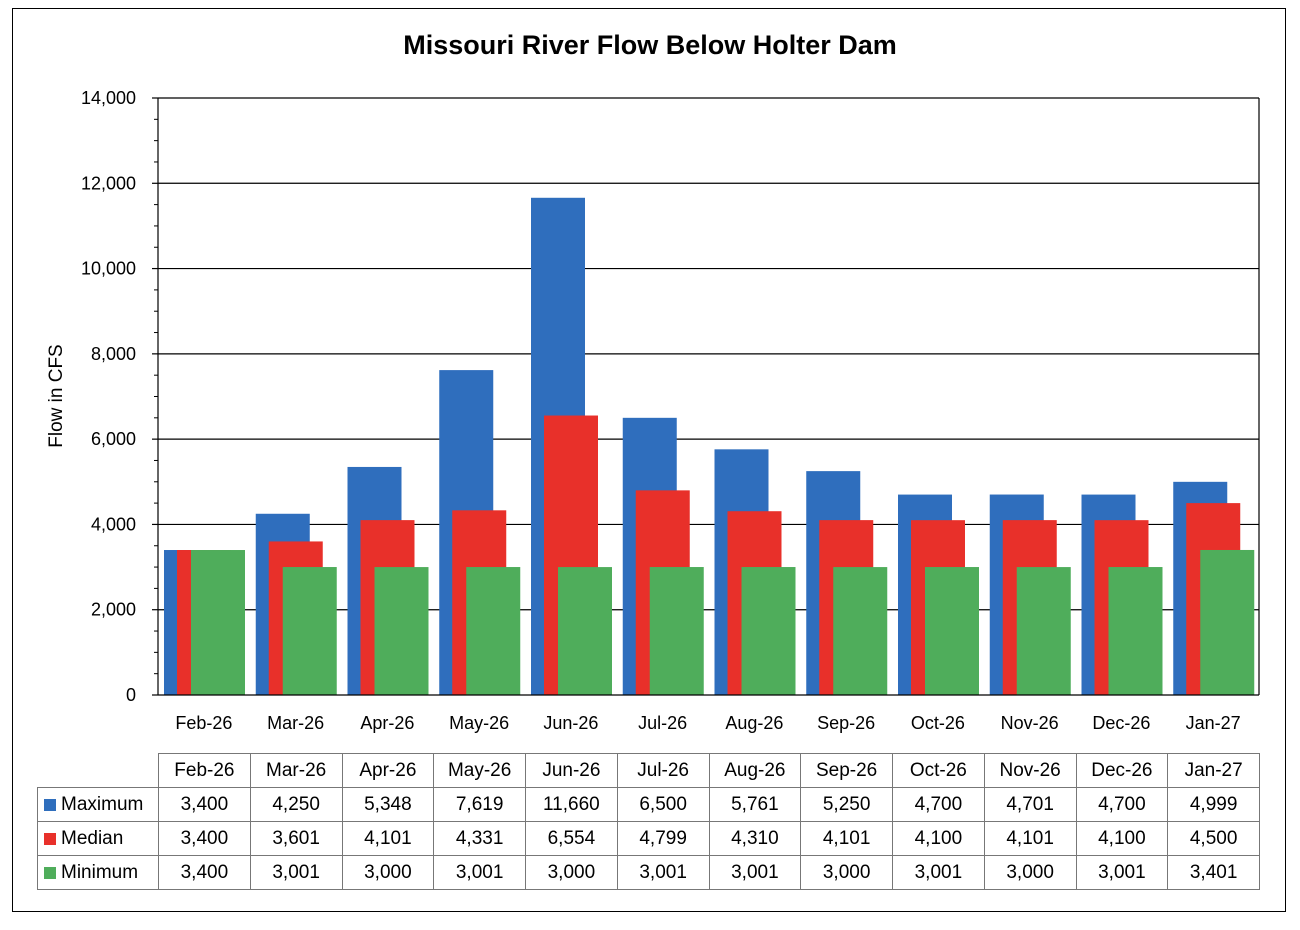 The width and height of the screenshot is (1300, 930). What do you see at coordinates (108, 269) in the screenshot?
I see `y-tick-label: 10,000` at bounding box center [108, 269].